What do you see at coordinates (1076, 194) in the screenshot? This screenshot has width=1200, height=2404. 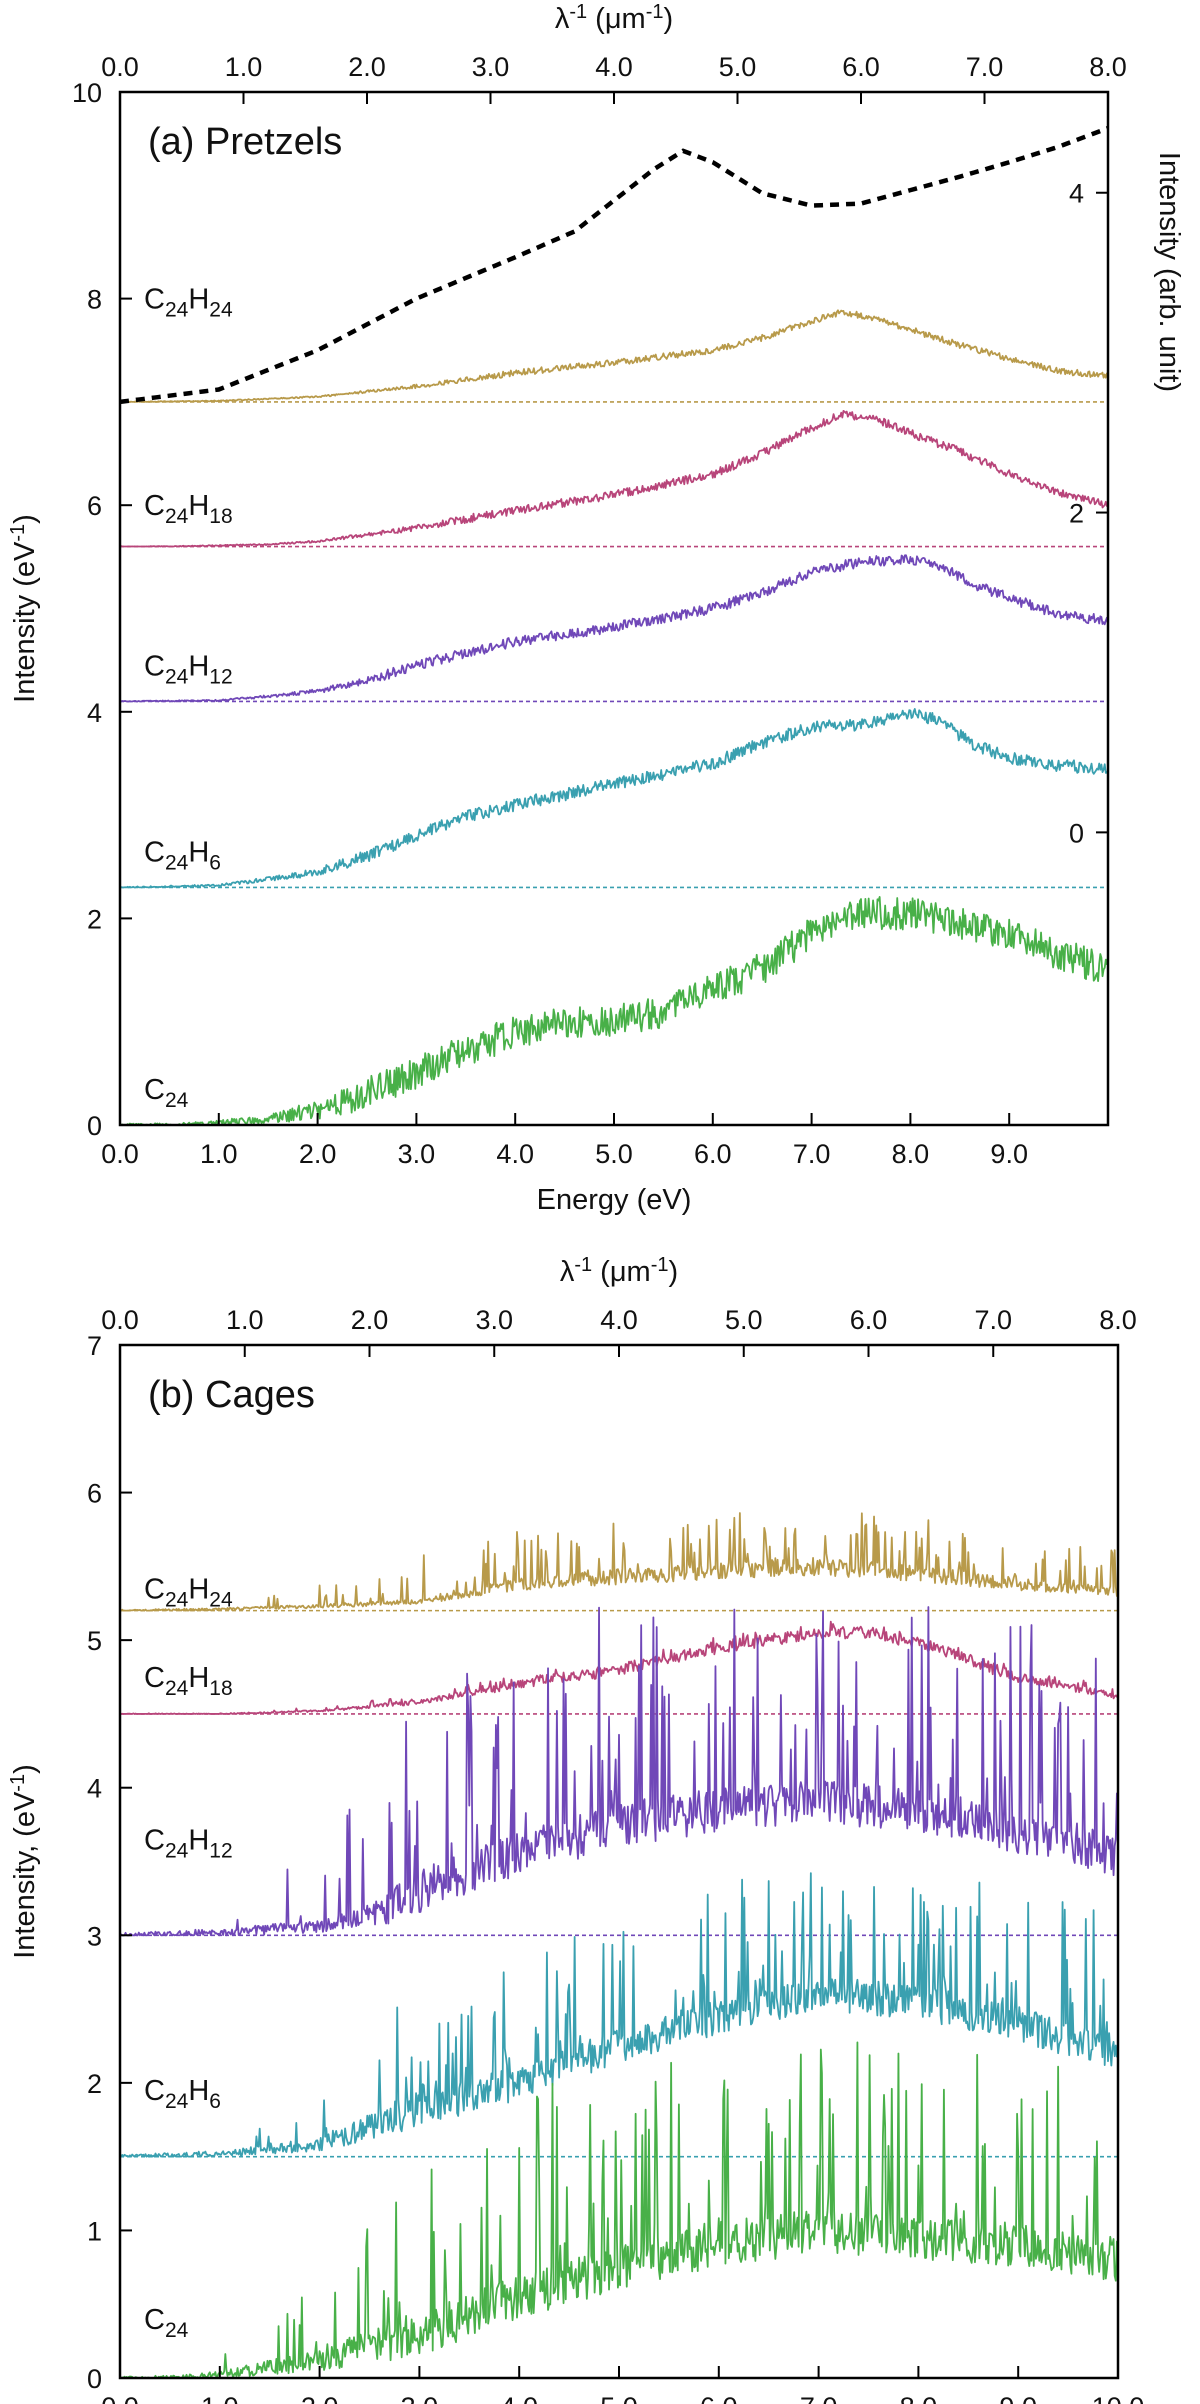 I see `right-tick-label: 4` at bounding box center [1076, 194].